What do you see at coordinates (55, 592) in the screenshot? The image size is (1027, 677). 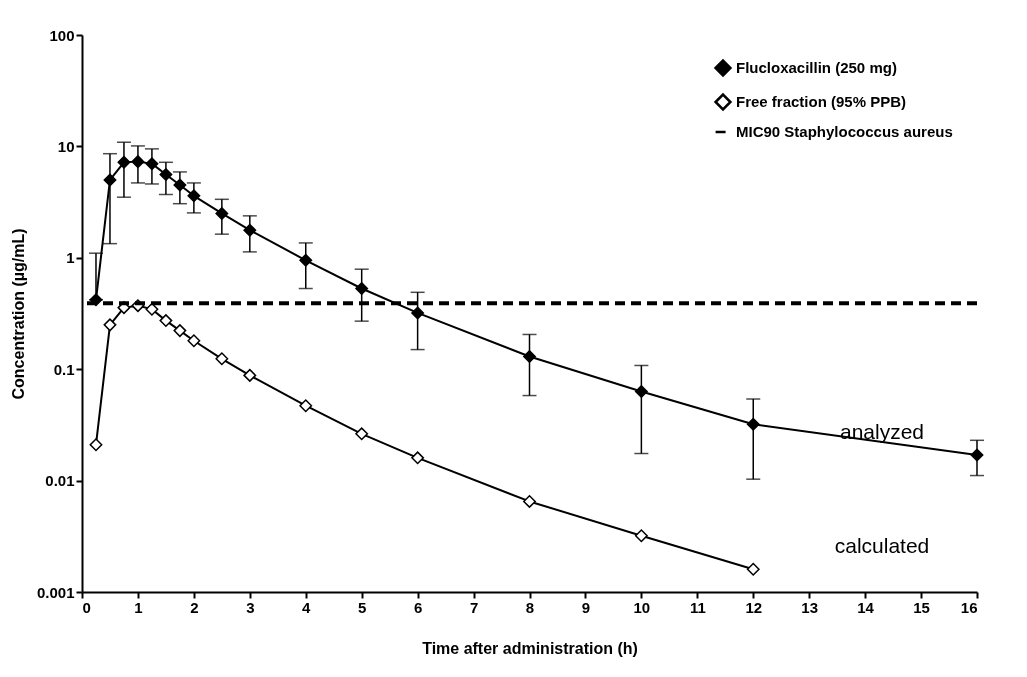 I see `y-tick-label: 0.001` at bounding box center [55, 592].